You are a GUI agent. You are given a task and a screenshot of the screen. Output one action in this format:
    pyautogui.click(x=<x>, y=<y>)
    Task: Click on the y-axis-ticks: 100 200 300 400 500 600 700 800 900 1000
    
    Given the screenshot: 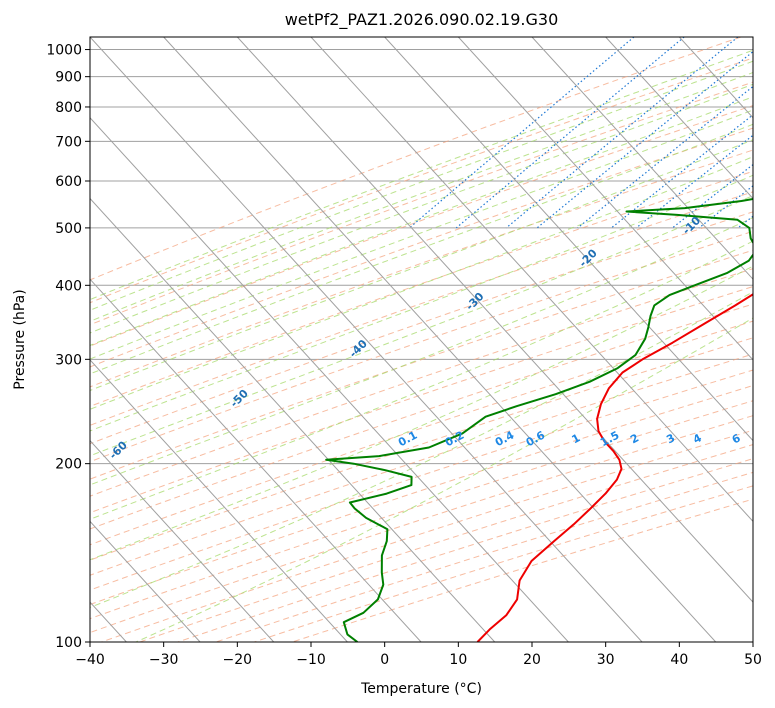 What is the action you would take?
    pyautogui.click(x=68, y=347)
    